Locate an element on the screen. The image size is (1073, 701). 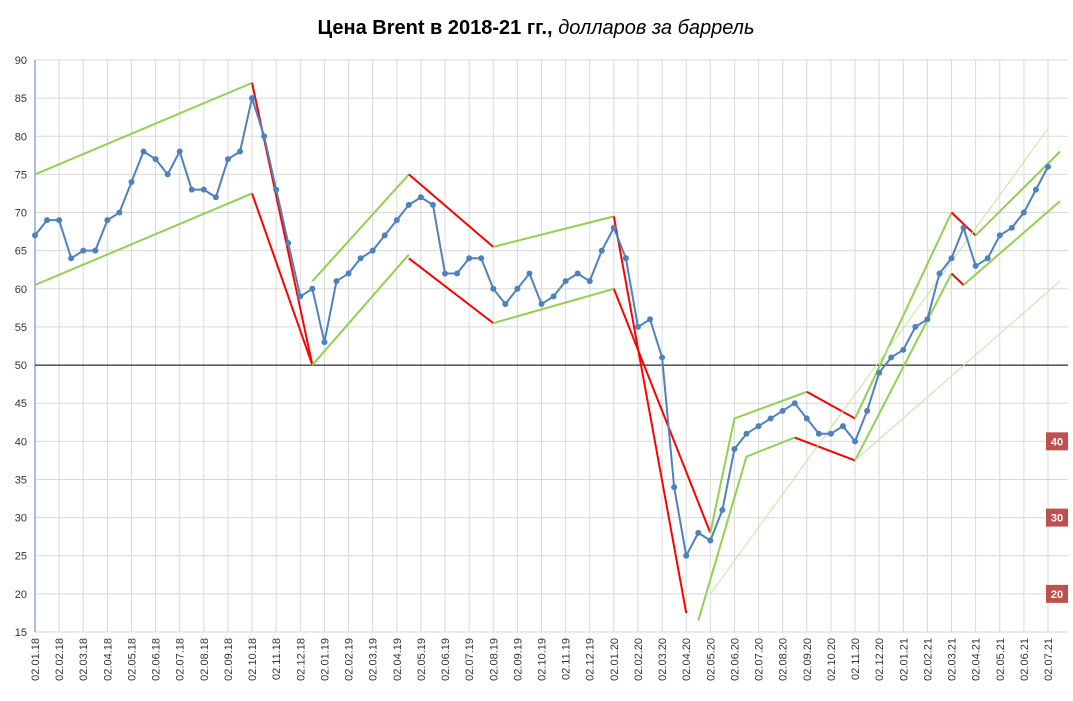
x-tick-label: 02.08.18 is located at coordinates (205, 659).